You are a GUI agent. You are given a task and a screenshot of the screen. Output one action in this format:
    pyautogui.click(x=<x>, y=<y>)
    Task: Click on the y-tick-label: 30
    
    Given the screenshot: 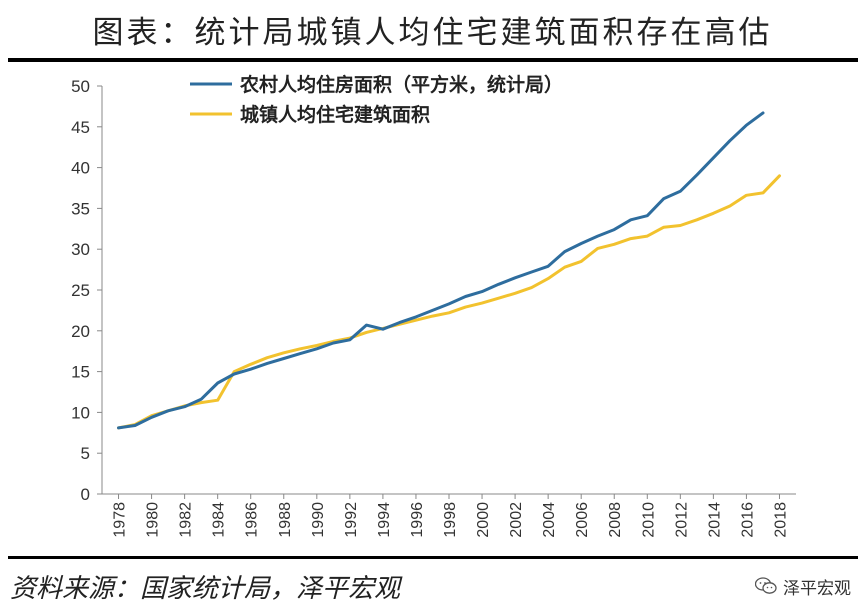 What is the action you would take?
    pyautogui.click(x=80, y=249)
    